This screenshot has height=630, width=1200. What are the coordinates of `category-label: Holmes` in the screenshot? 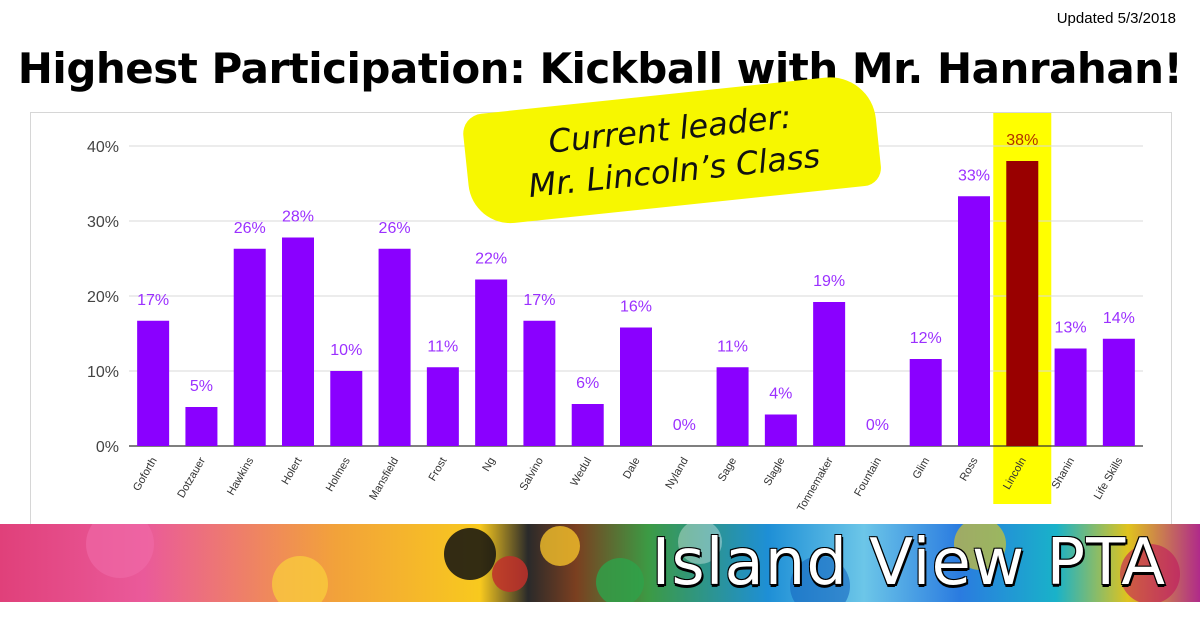 It's located at (338, 474).